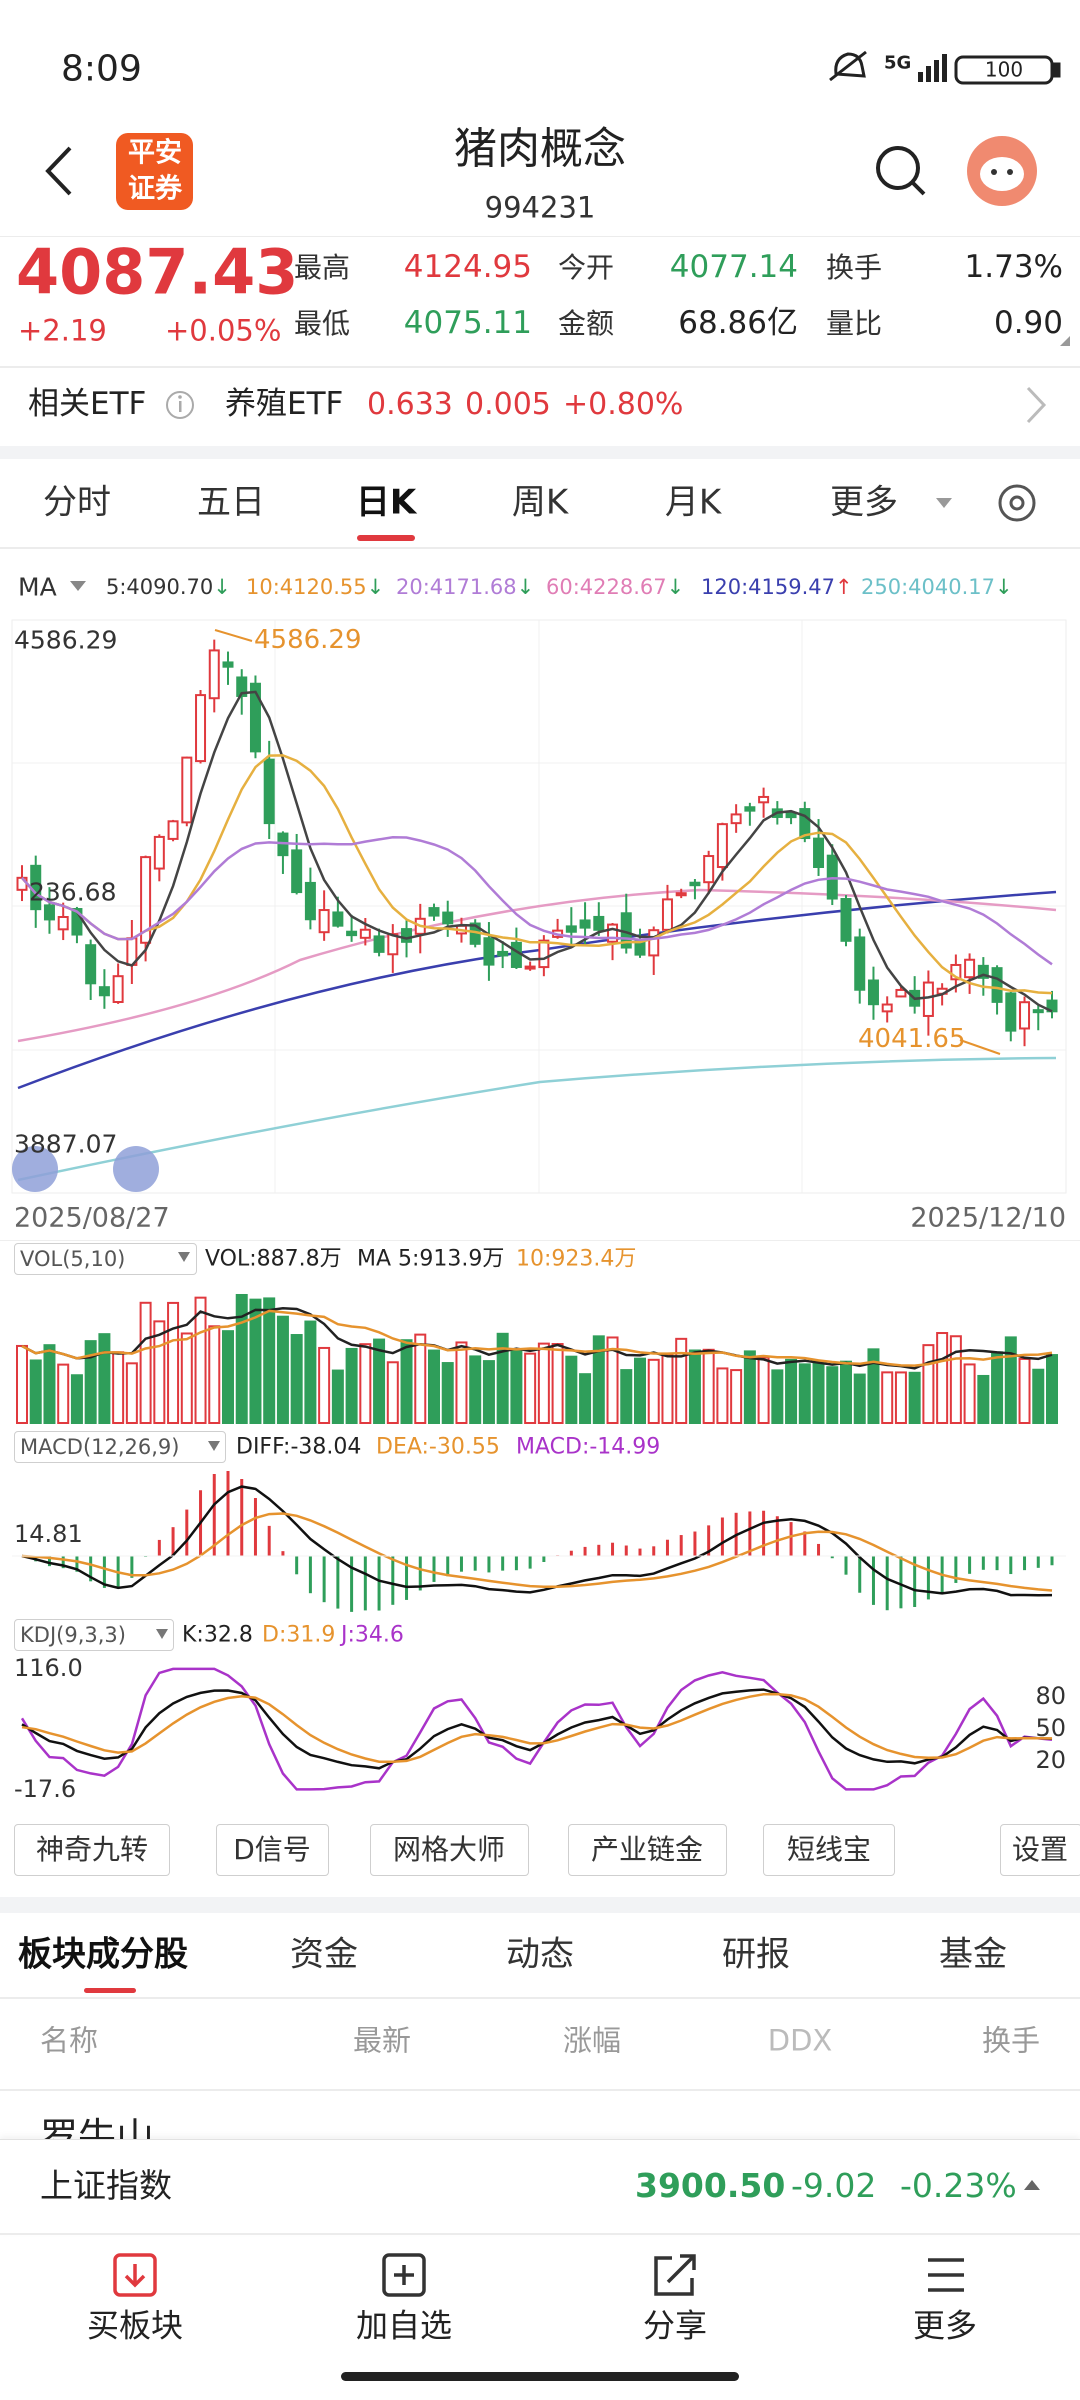  I want to click on period-tab: 分时, so click(77, 502).